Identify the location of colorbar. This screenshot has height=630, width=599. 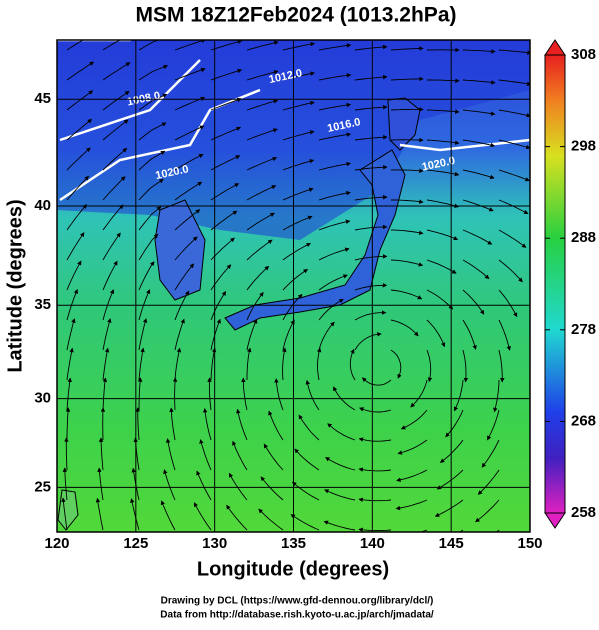
(555, 284).